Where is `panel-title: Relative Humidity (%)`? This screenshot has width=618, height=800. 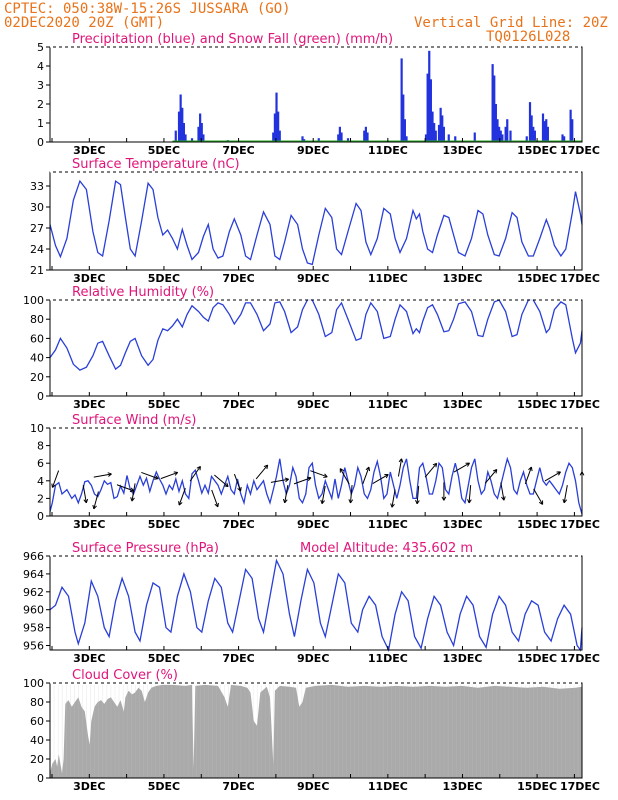
panel-title: Relative Humidity (%) is located at coordinates (143, 292).